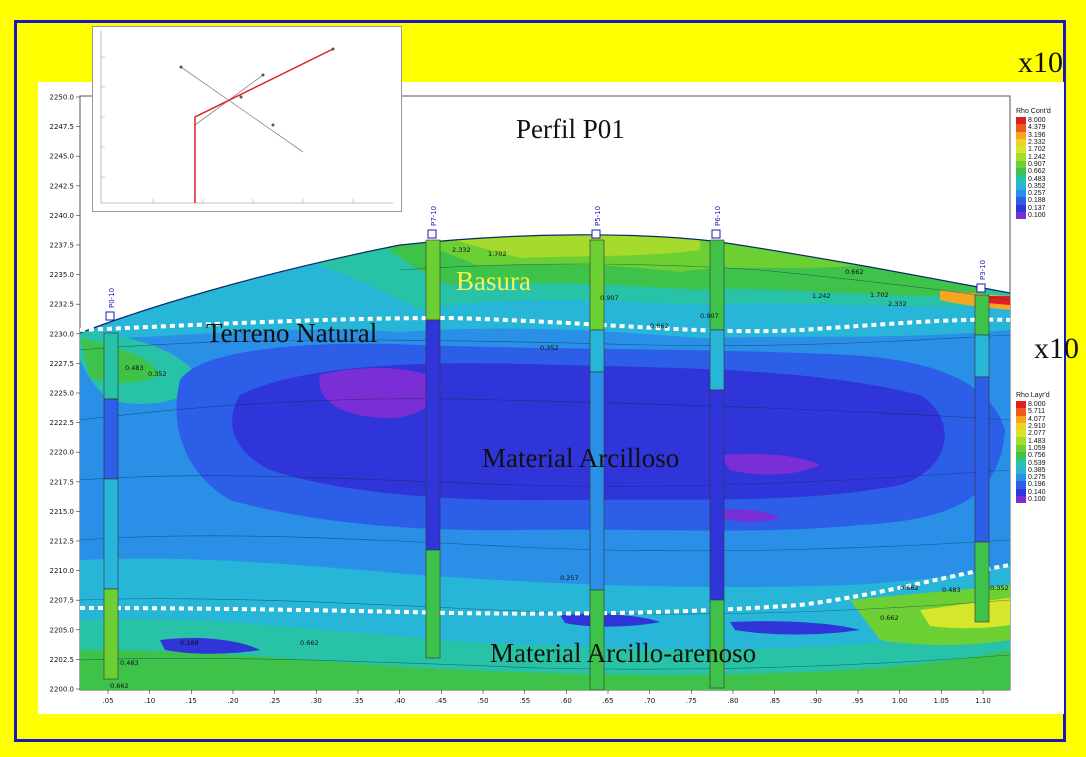 The width and height of the screenshot is (1086, 757). I want to click on legend-row: 0.100, so click(1033, 499).